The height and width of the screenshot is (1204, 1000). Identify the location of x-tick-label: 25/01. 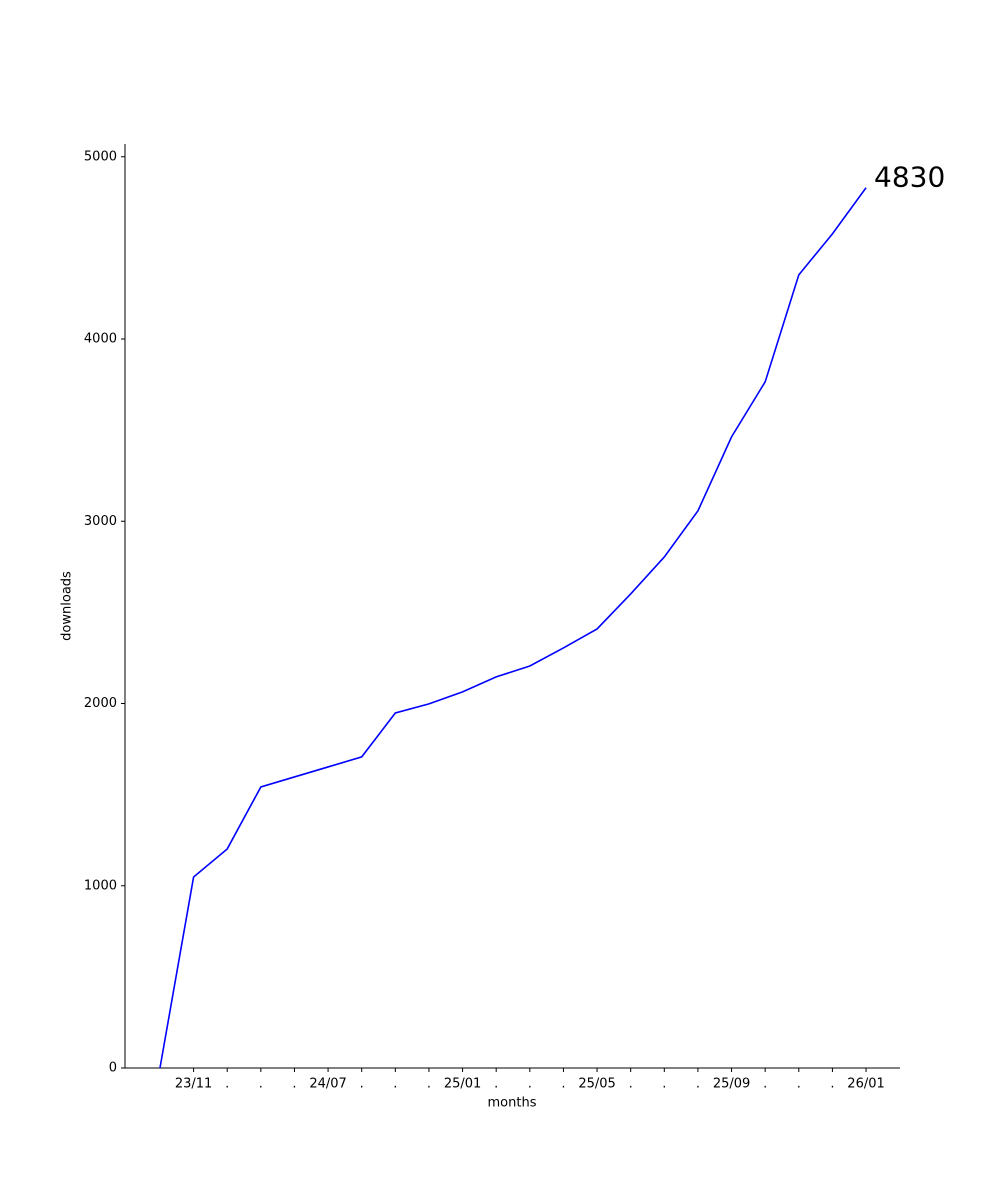
(462, 1084).